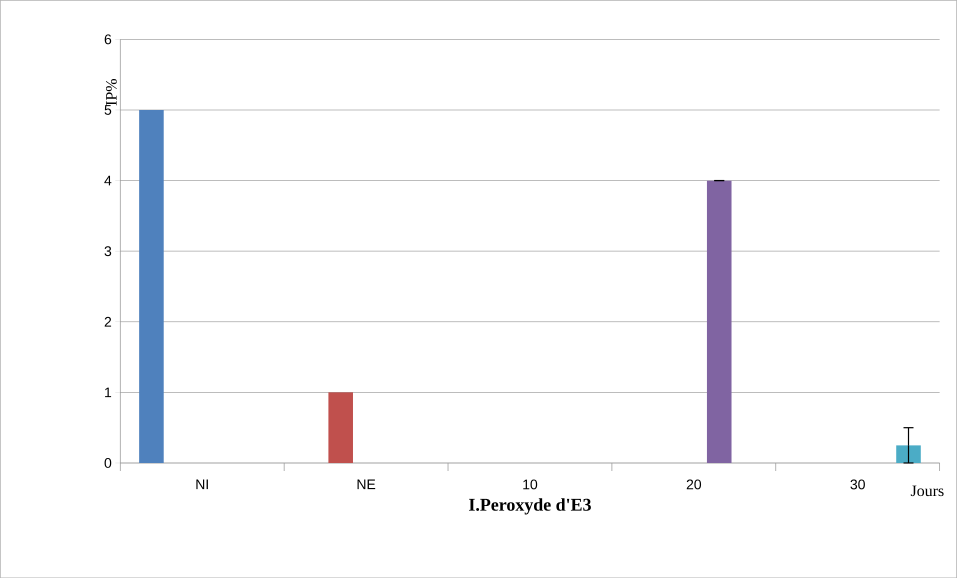  Describe the element at coordinates (108, 392) in the screenshot. I see `y-tick-label: 1` at that location.